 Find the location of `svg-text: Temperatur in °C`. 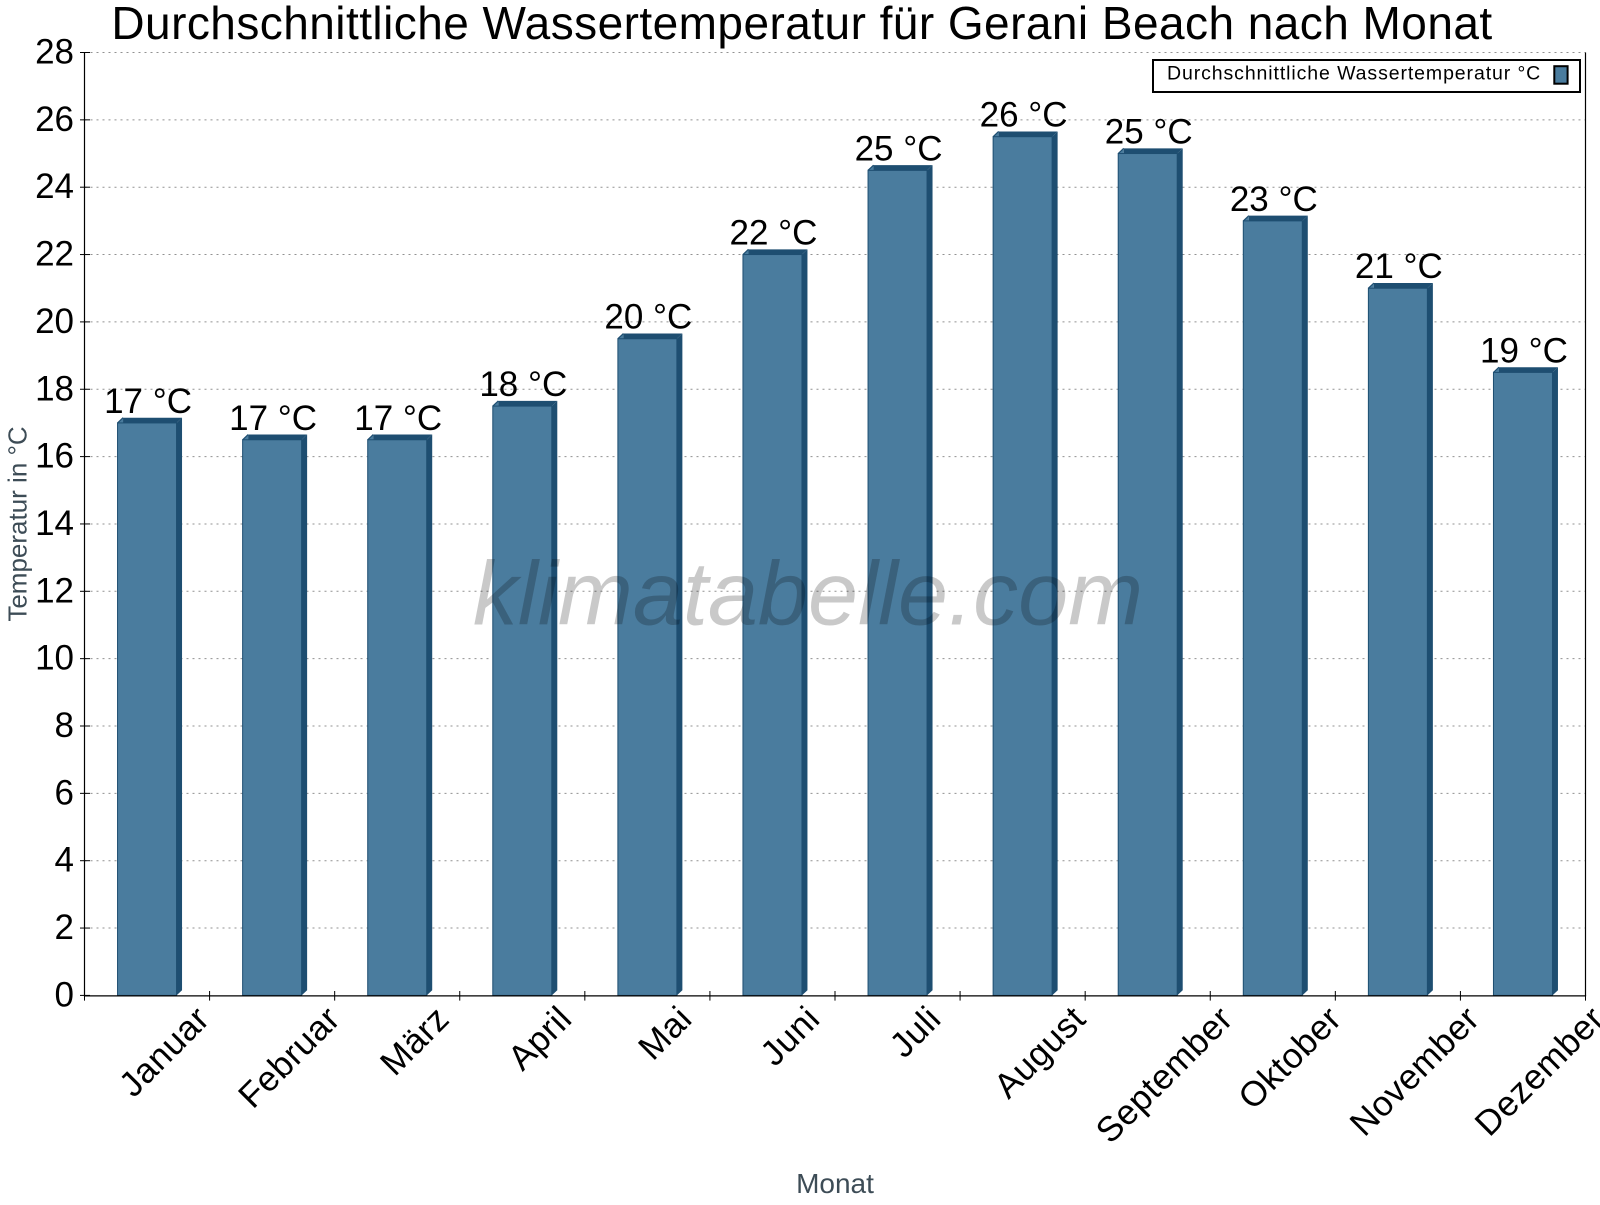

svg-text: Temperatur in °C is located at coordinates (18, 523).